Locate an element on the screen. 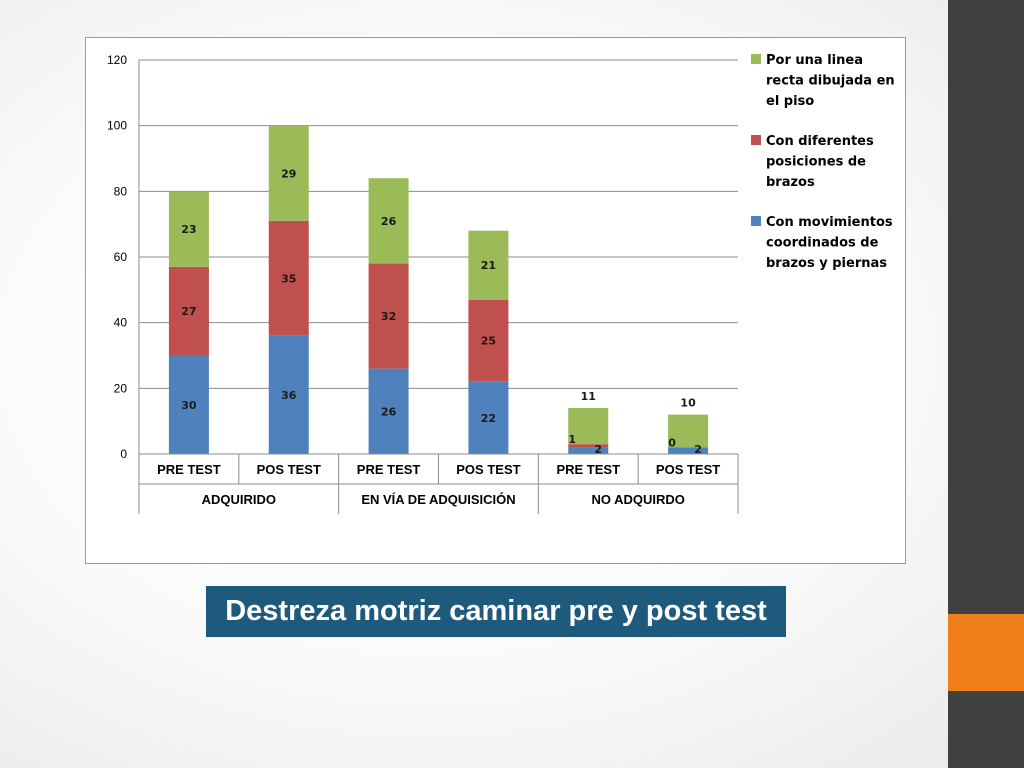  y-tick-label: 0 is located at coordinates (123, 454).